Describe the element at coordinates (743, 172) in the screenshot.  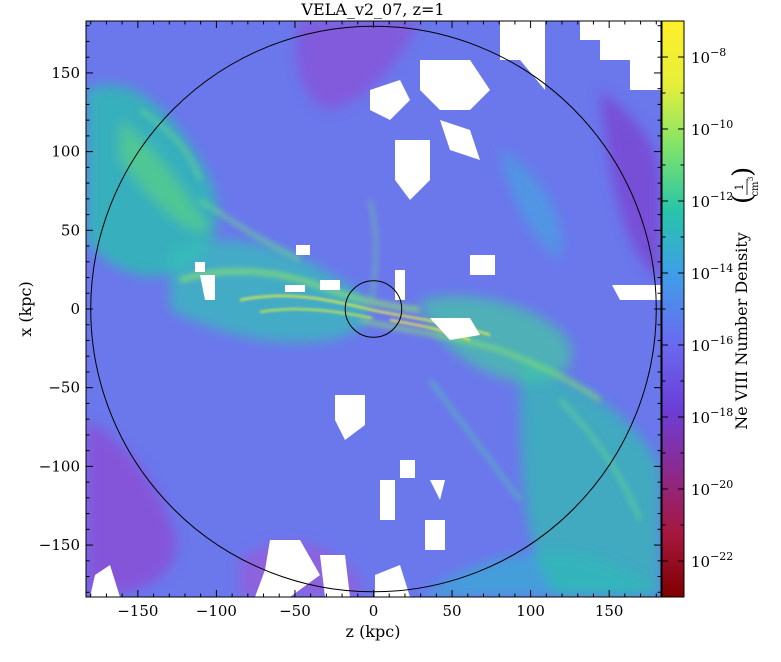
I see `colorbar-unit-close-paren: )` at that location.